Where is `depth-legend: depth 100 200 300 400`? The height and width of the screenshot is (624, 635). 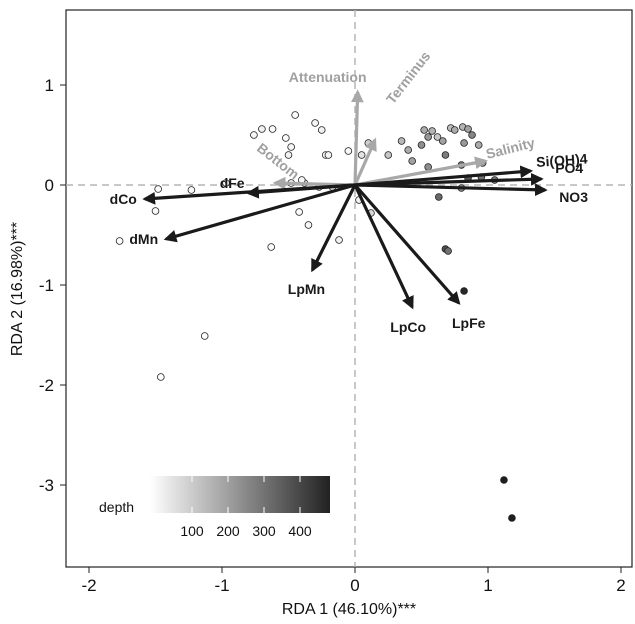 depth-legend: depth 100 200 300 400 is located at coordinates (214, 507).